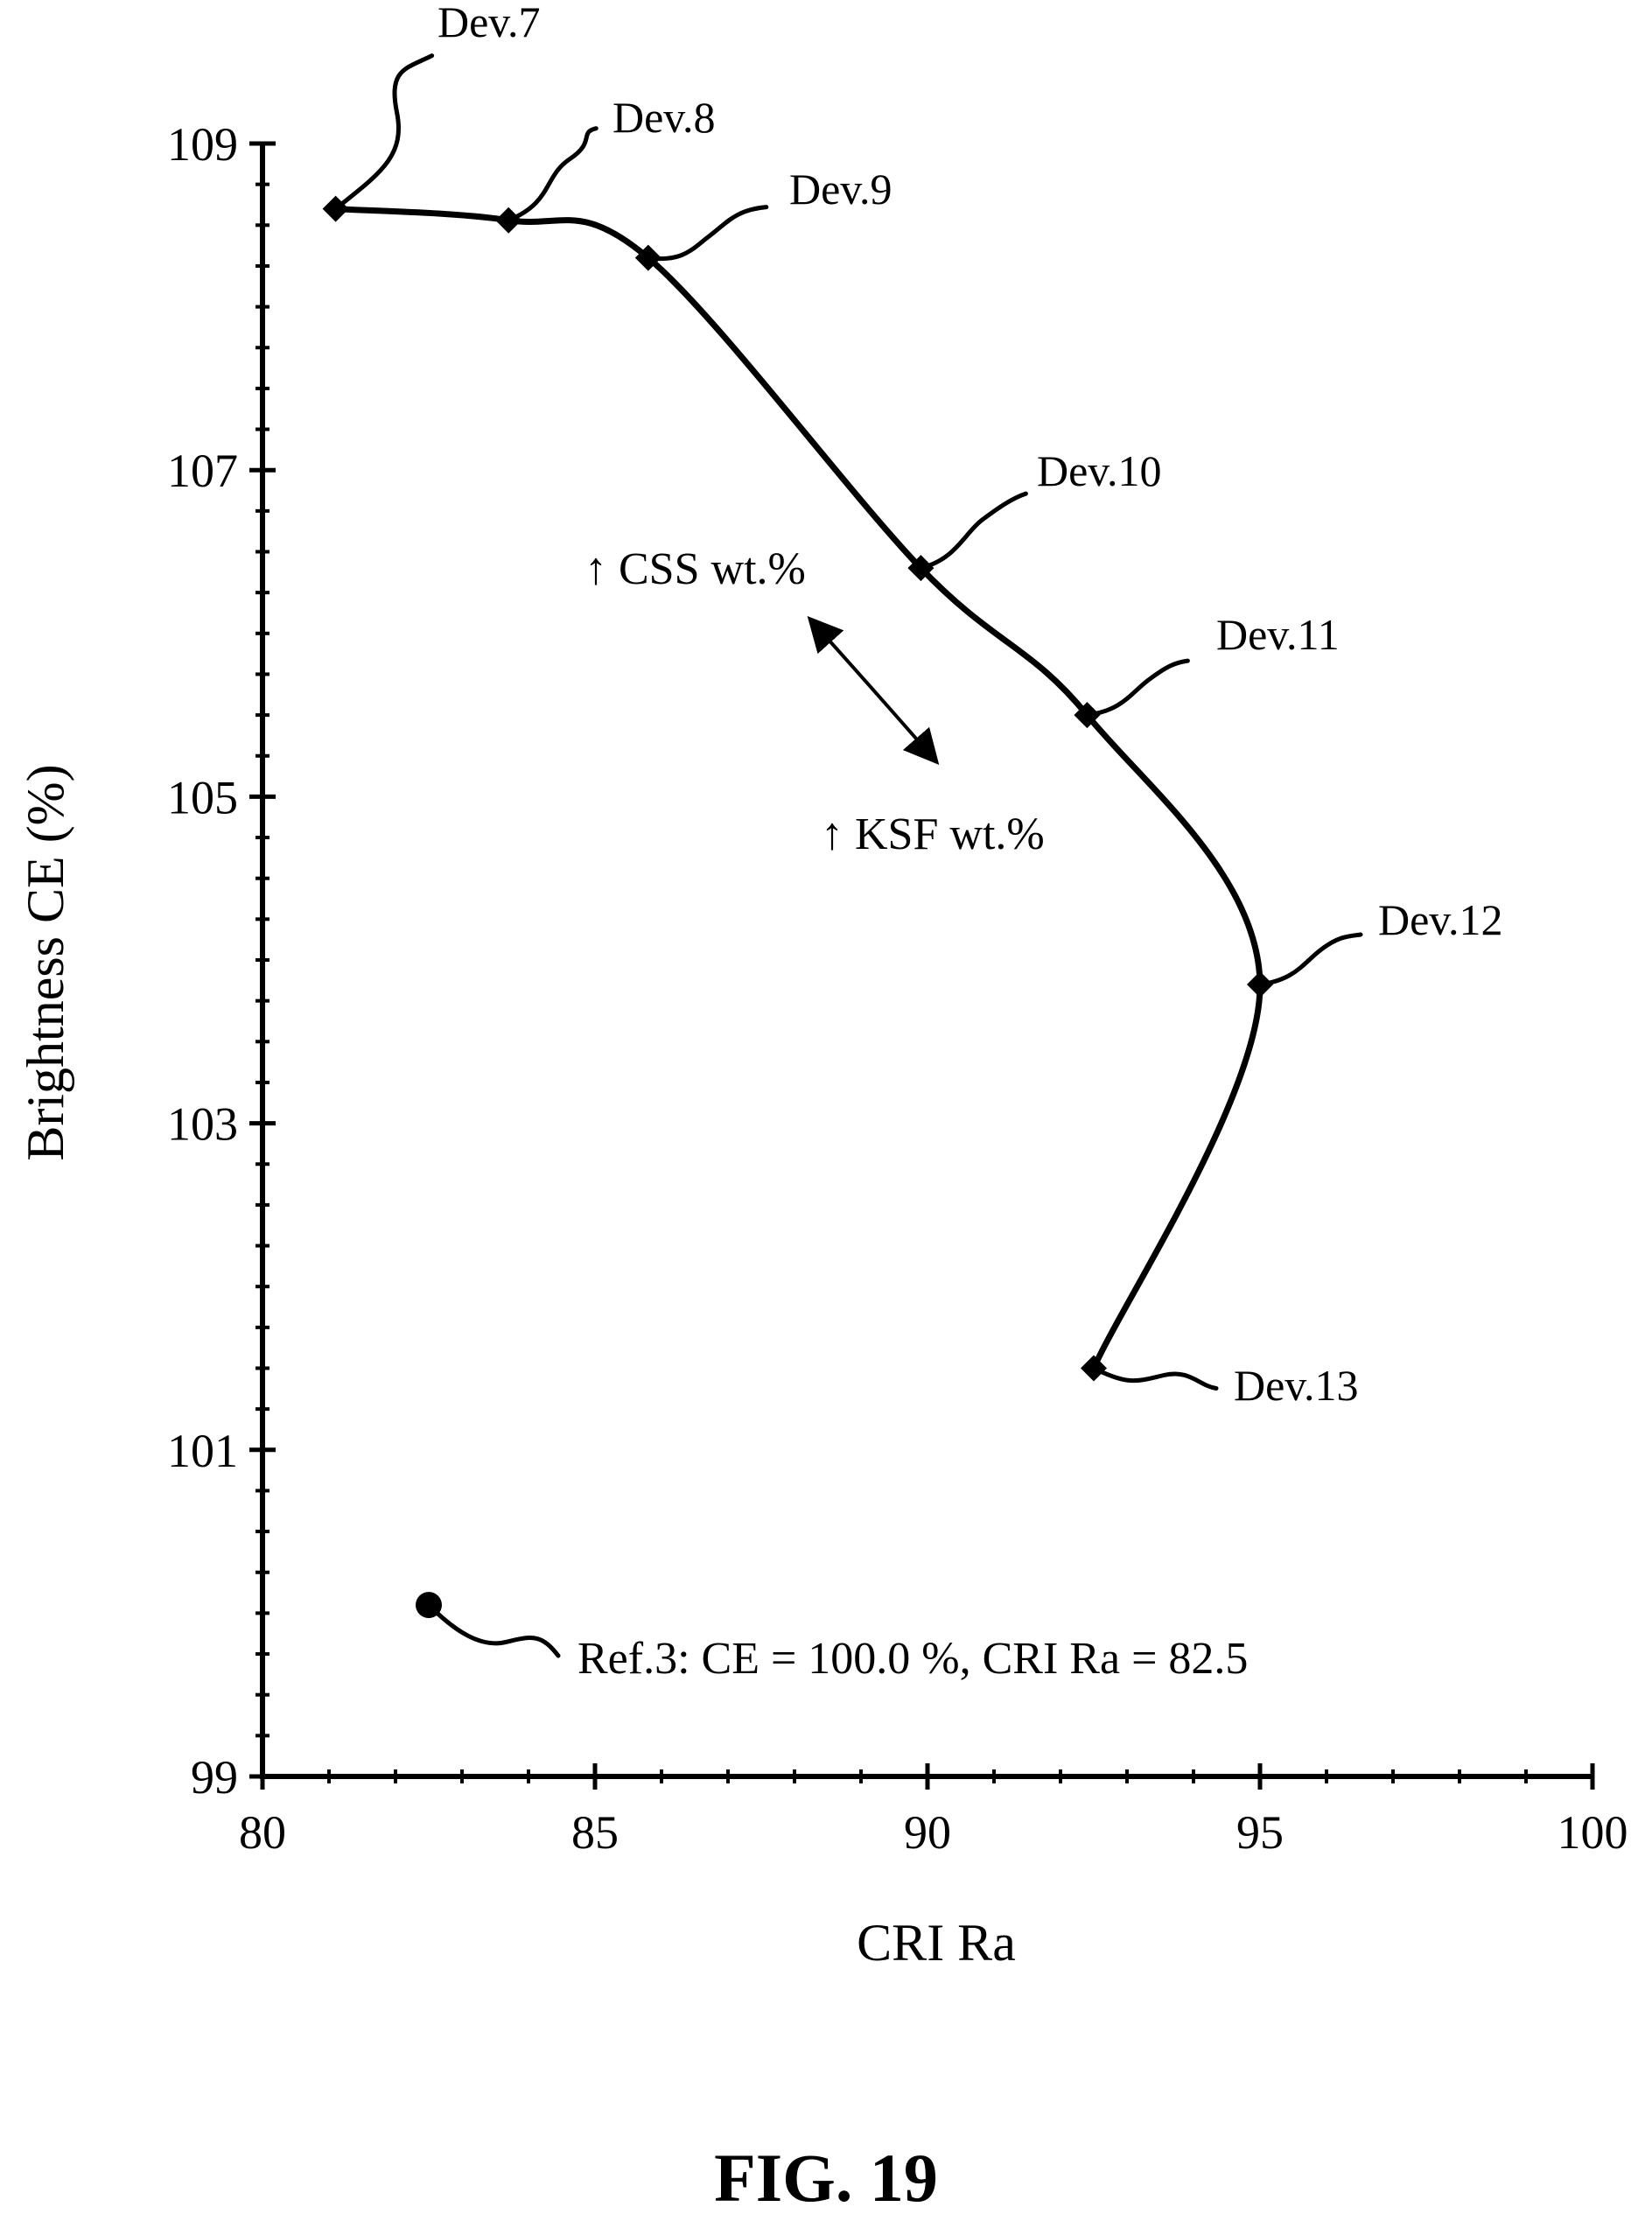 Image resolution: width=1652 pixels, height=2235 pixels. Describe the element at coordinates (429, 1605) in the screenshot. I see `reference-point-marker` at that location.